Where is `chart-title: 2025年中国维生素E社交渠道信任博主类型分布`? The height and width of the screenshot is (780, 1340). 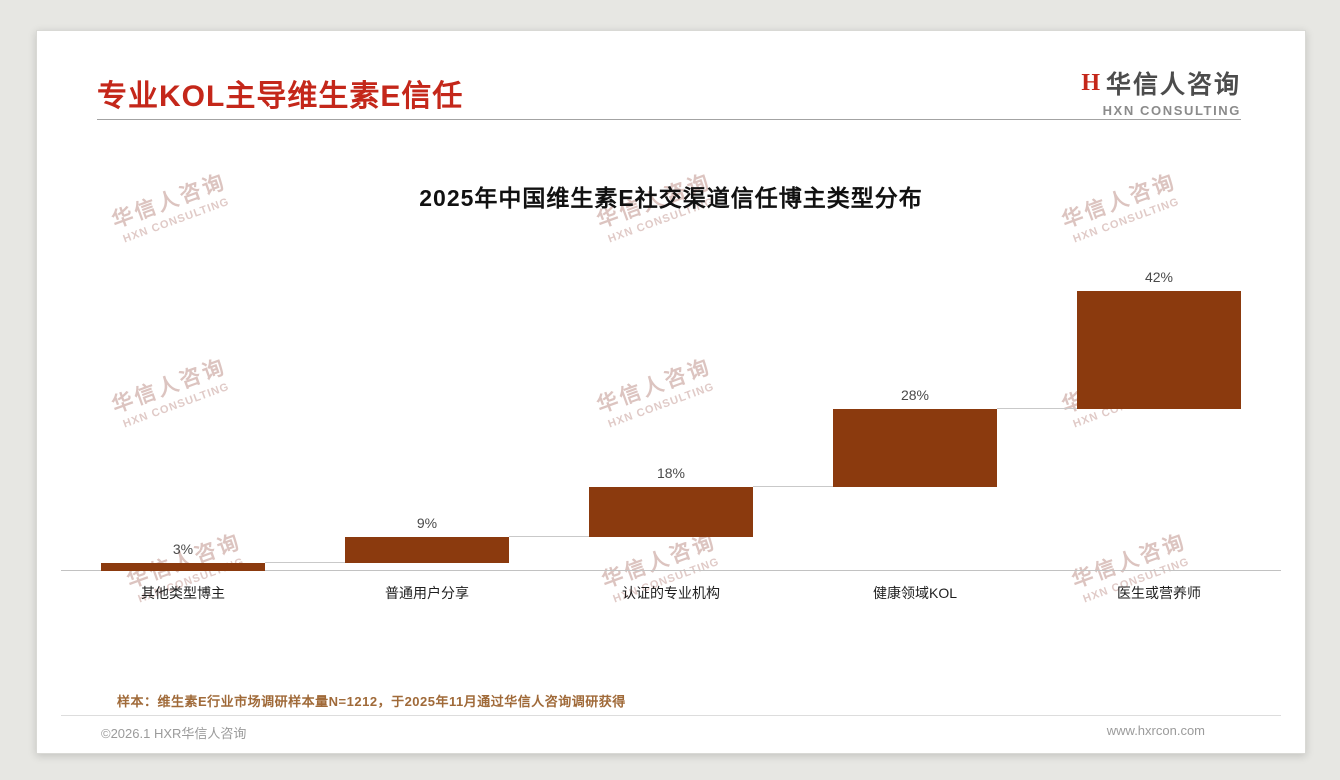 chart-title: 2025年中国维生素E社交渠道信任博主类型分布 is located at coordinates (671, 198).